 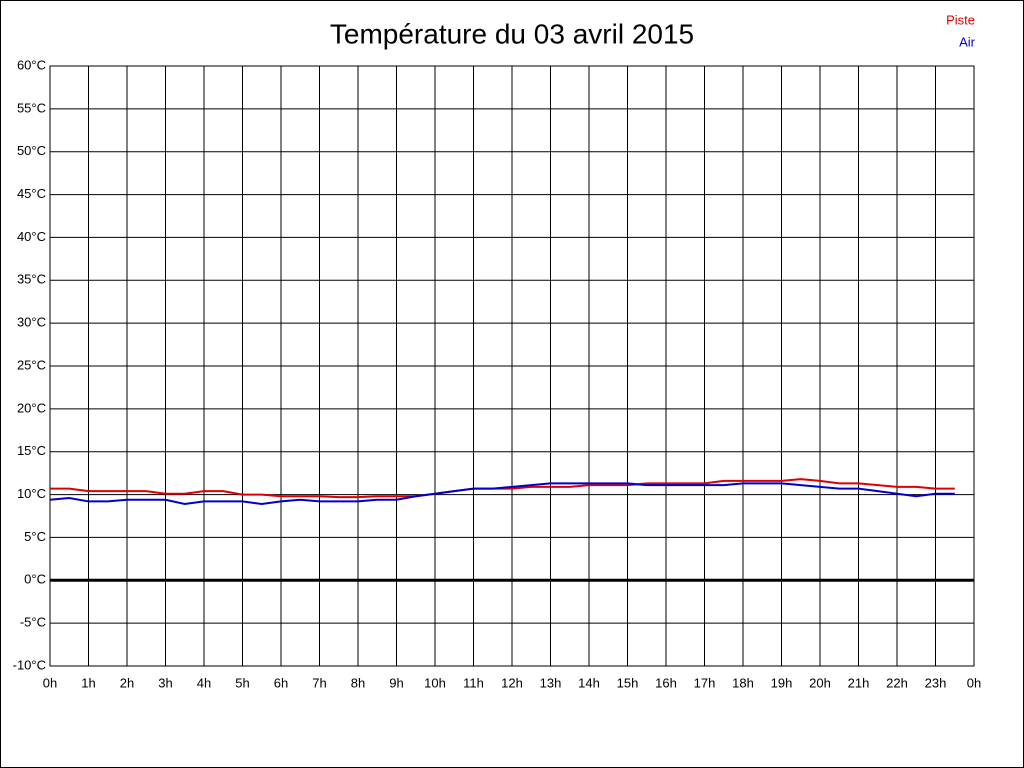 What do you see at coordinates (473, 682) in the screenshot?
I see `x-tick-label: 11h` at bounding box center [473, 682].